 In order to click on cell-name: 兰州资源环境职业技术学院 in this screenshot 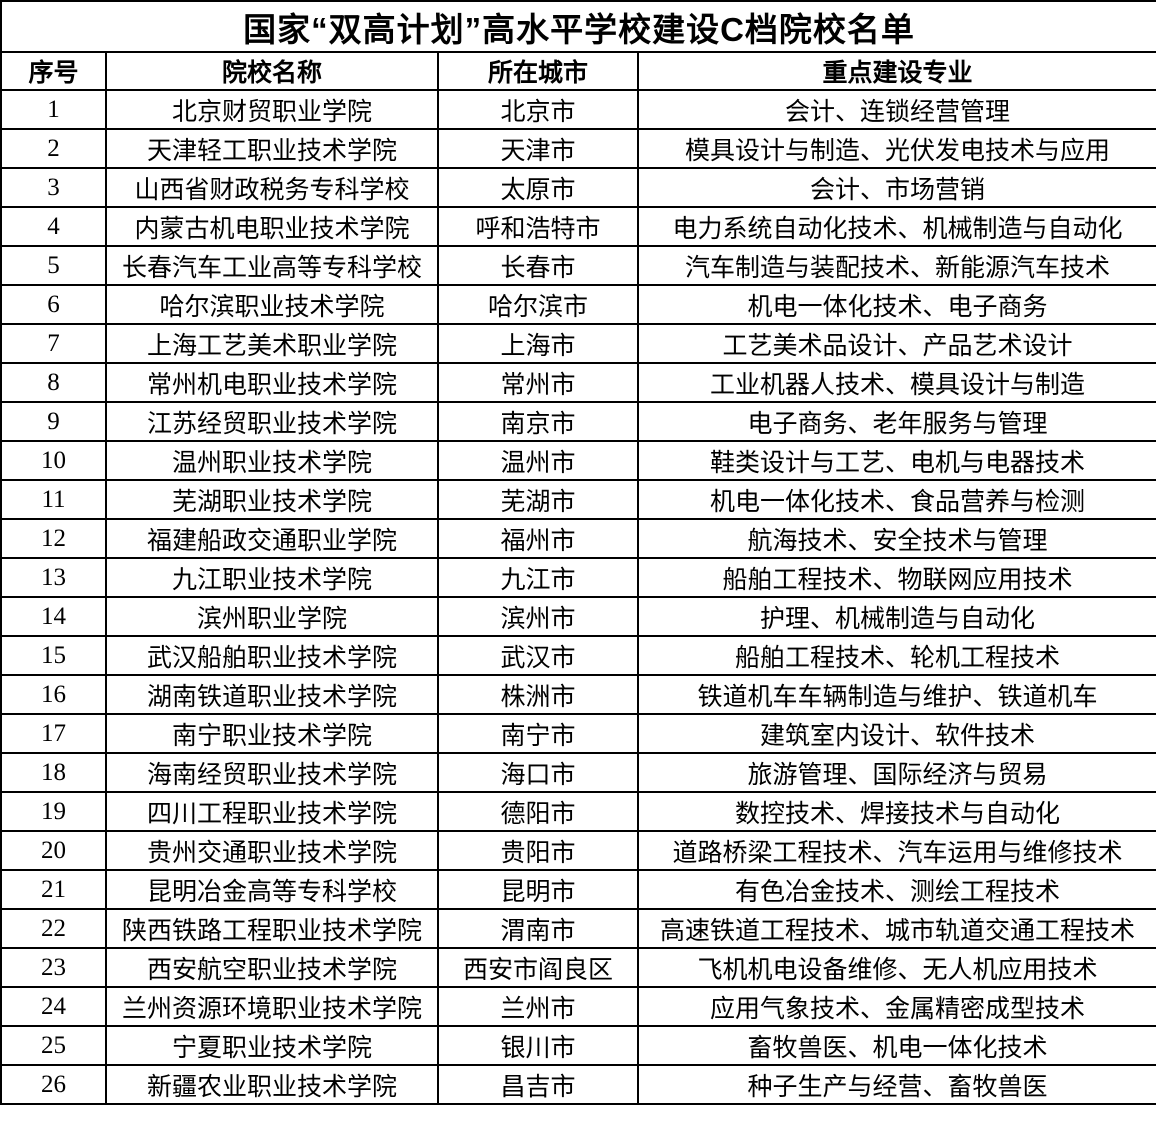, I will do `click(272, 1006)`.